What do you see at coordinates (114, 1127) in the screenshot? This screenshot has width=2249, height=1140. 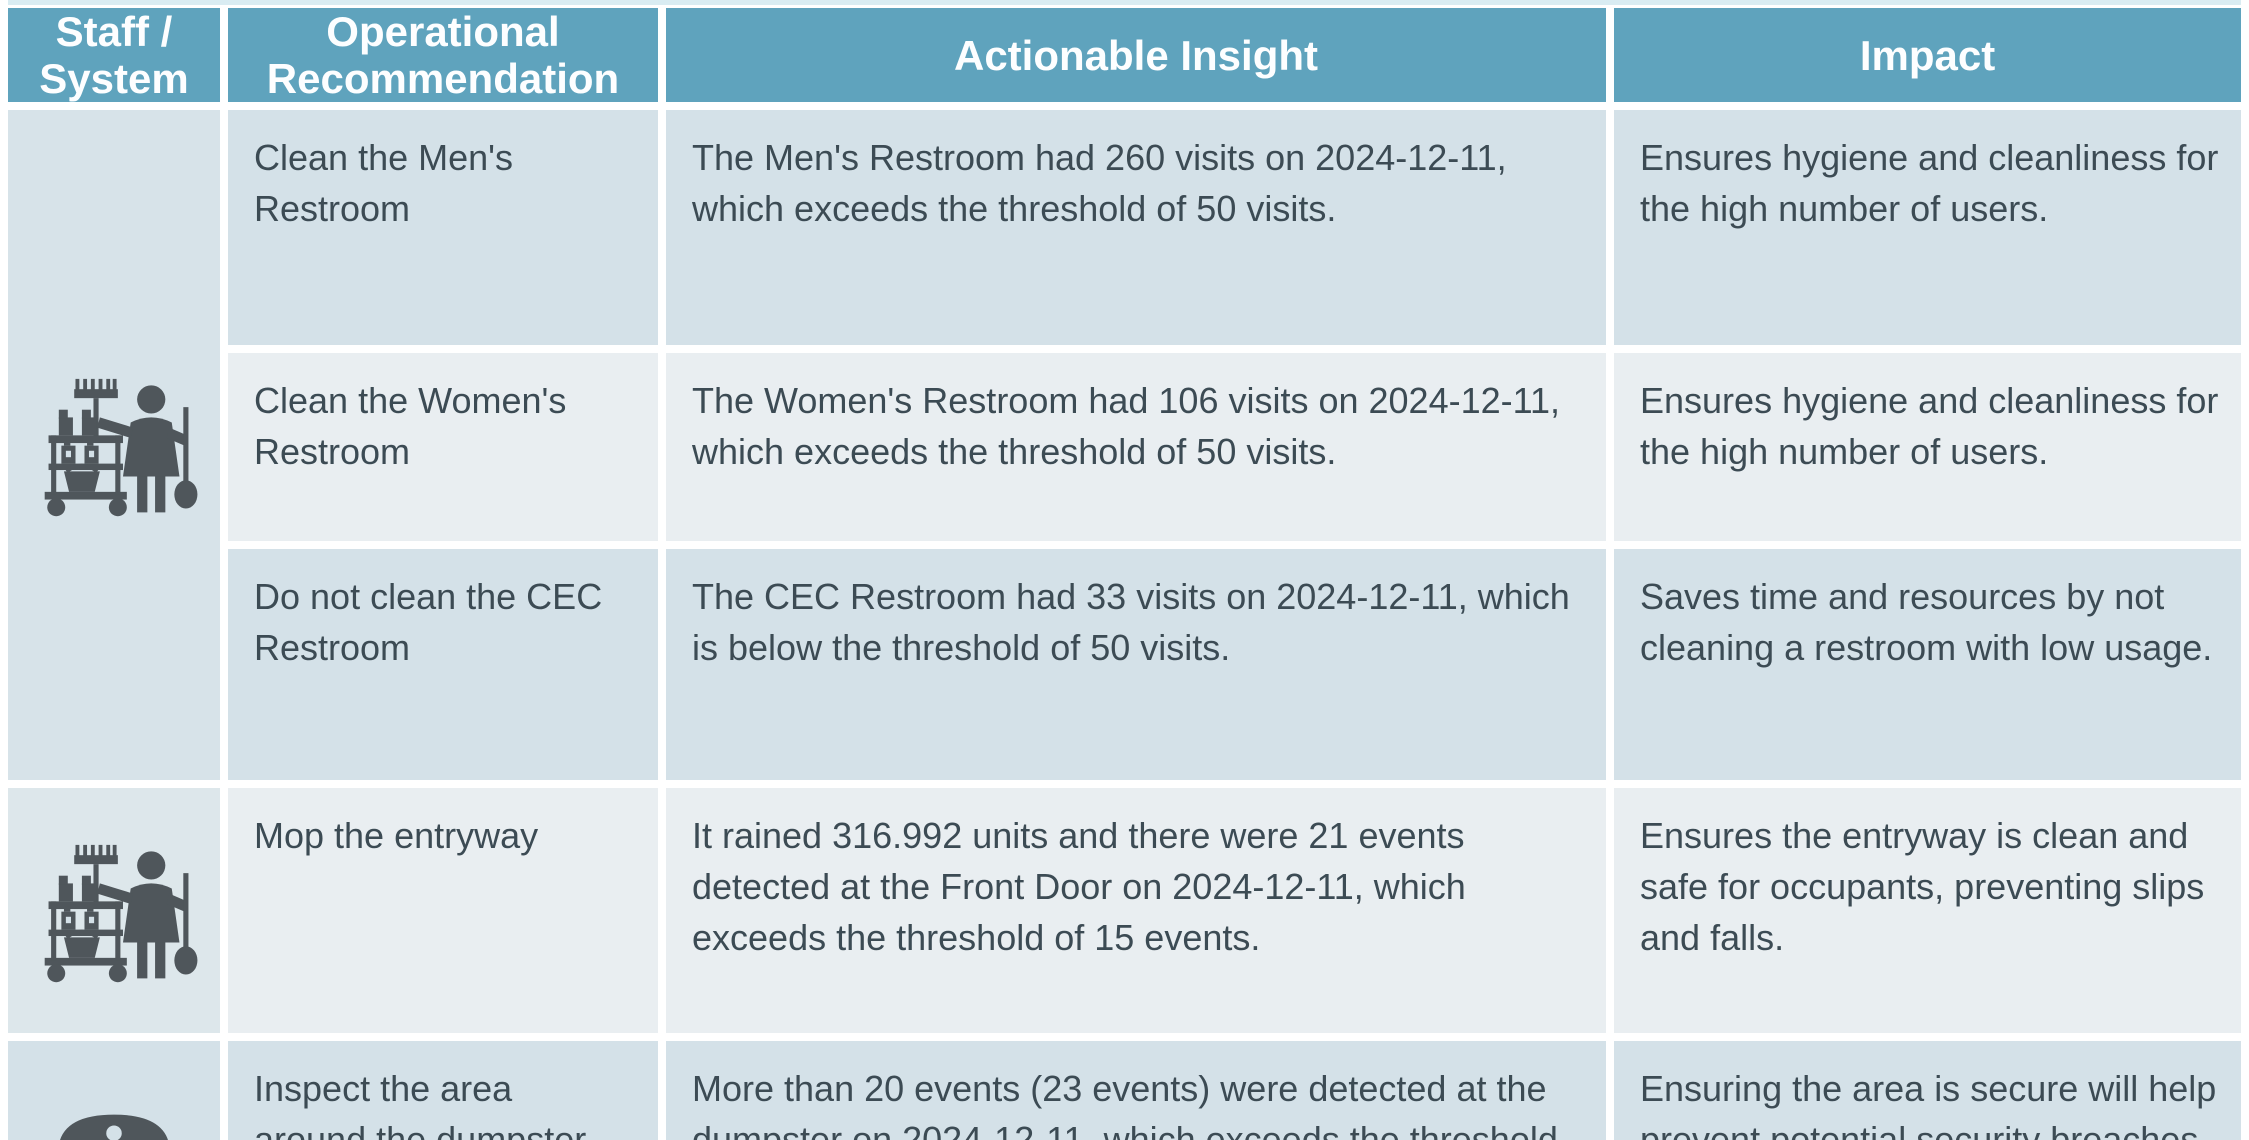 I see `security-guard-icon` at bounding box center [114, 1127].